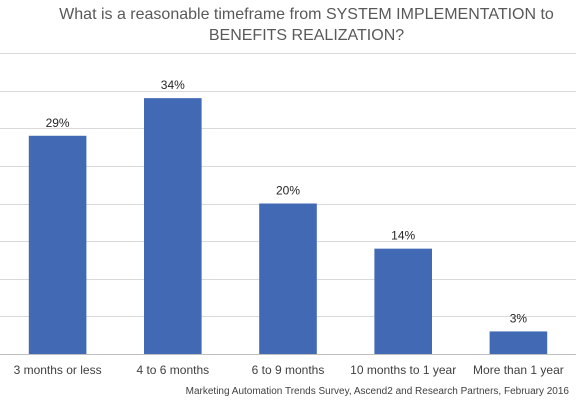 The height and width of the screenshot is (406, 577). Describe the element at coordinates (403, 370) in the screenshot. I see `x-tick-label-4: 10 months to 1 year` at that location.